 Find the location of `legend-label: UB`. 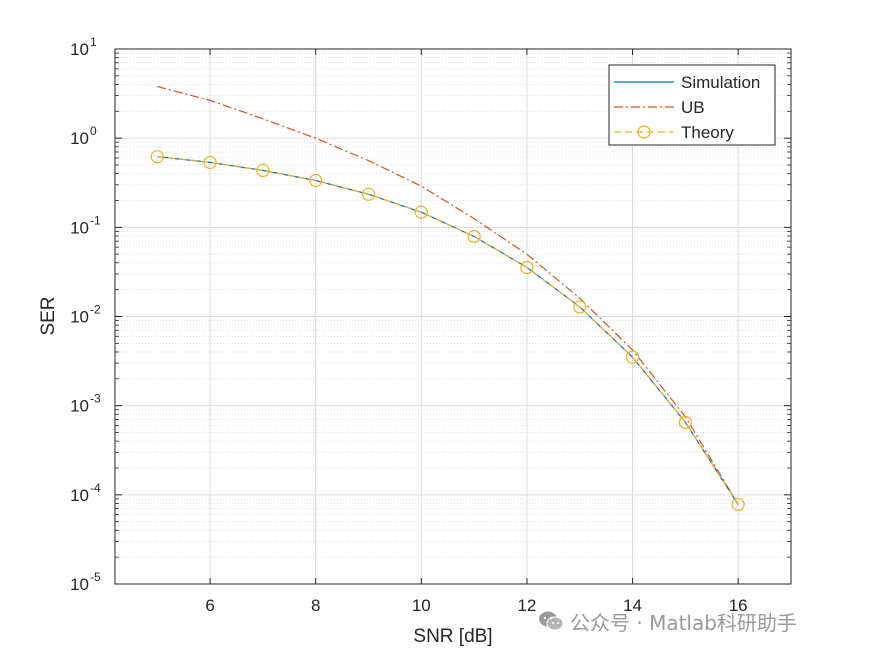

legend-label: UB is located at coordinates (693, 107).